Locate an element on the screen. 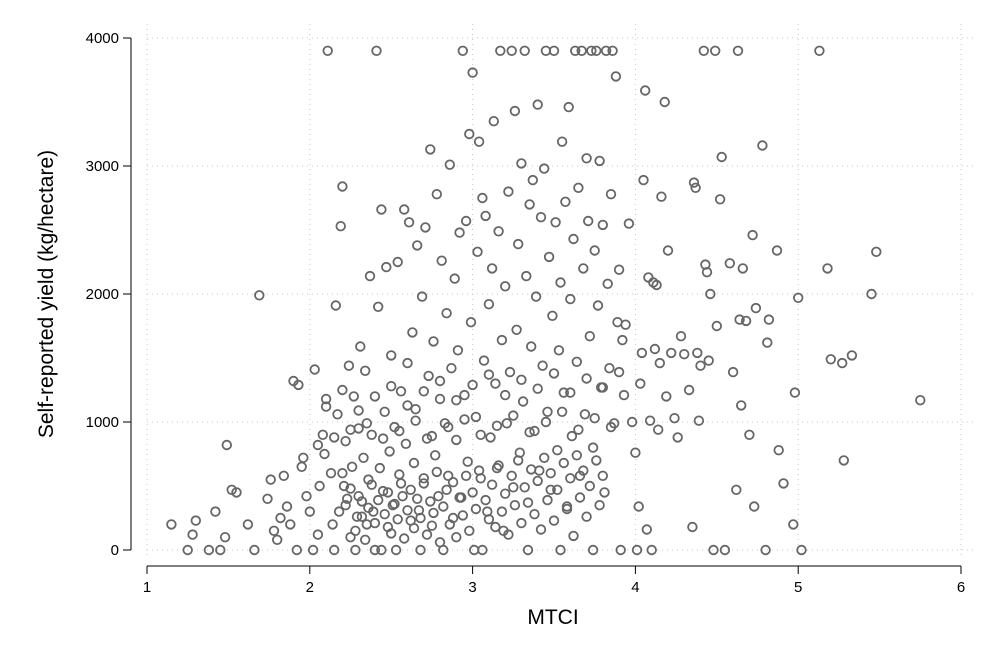  y-tick-label: 1000 is located at coordinates (102, 422).